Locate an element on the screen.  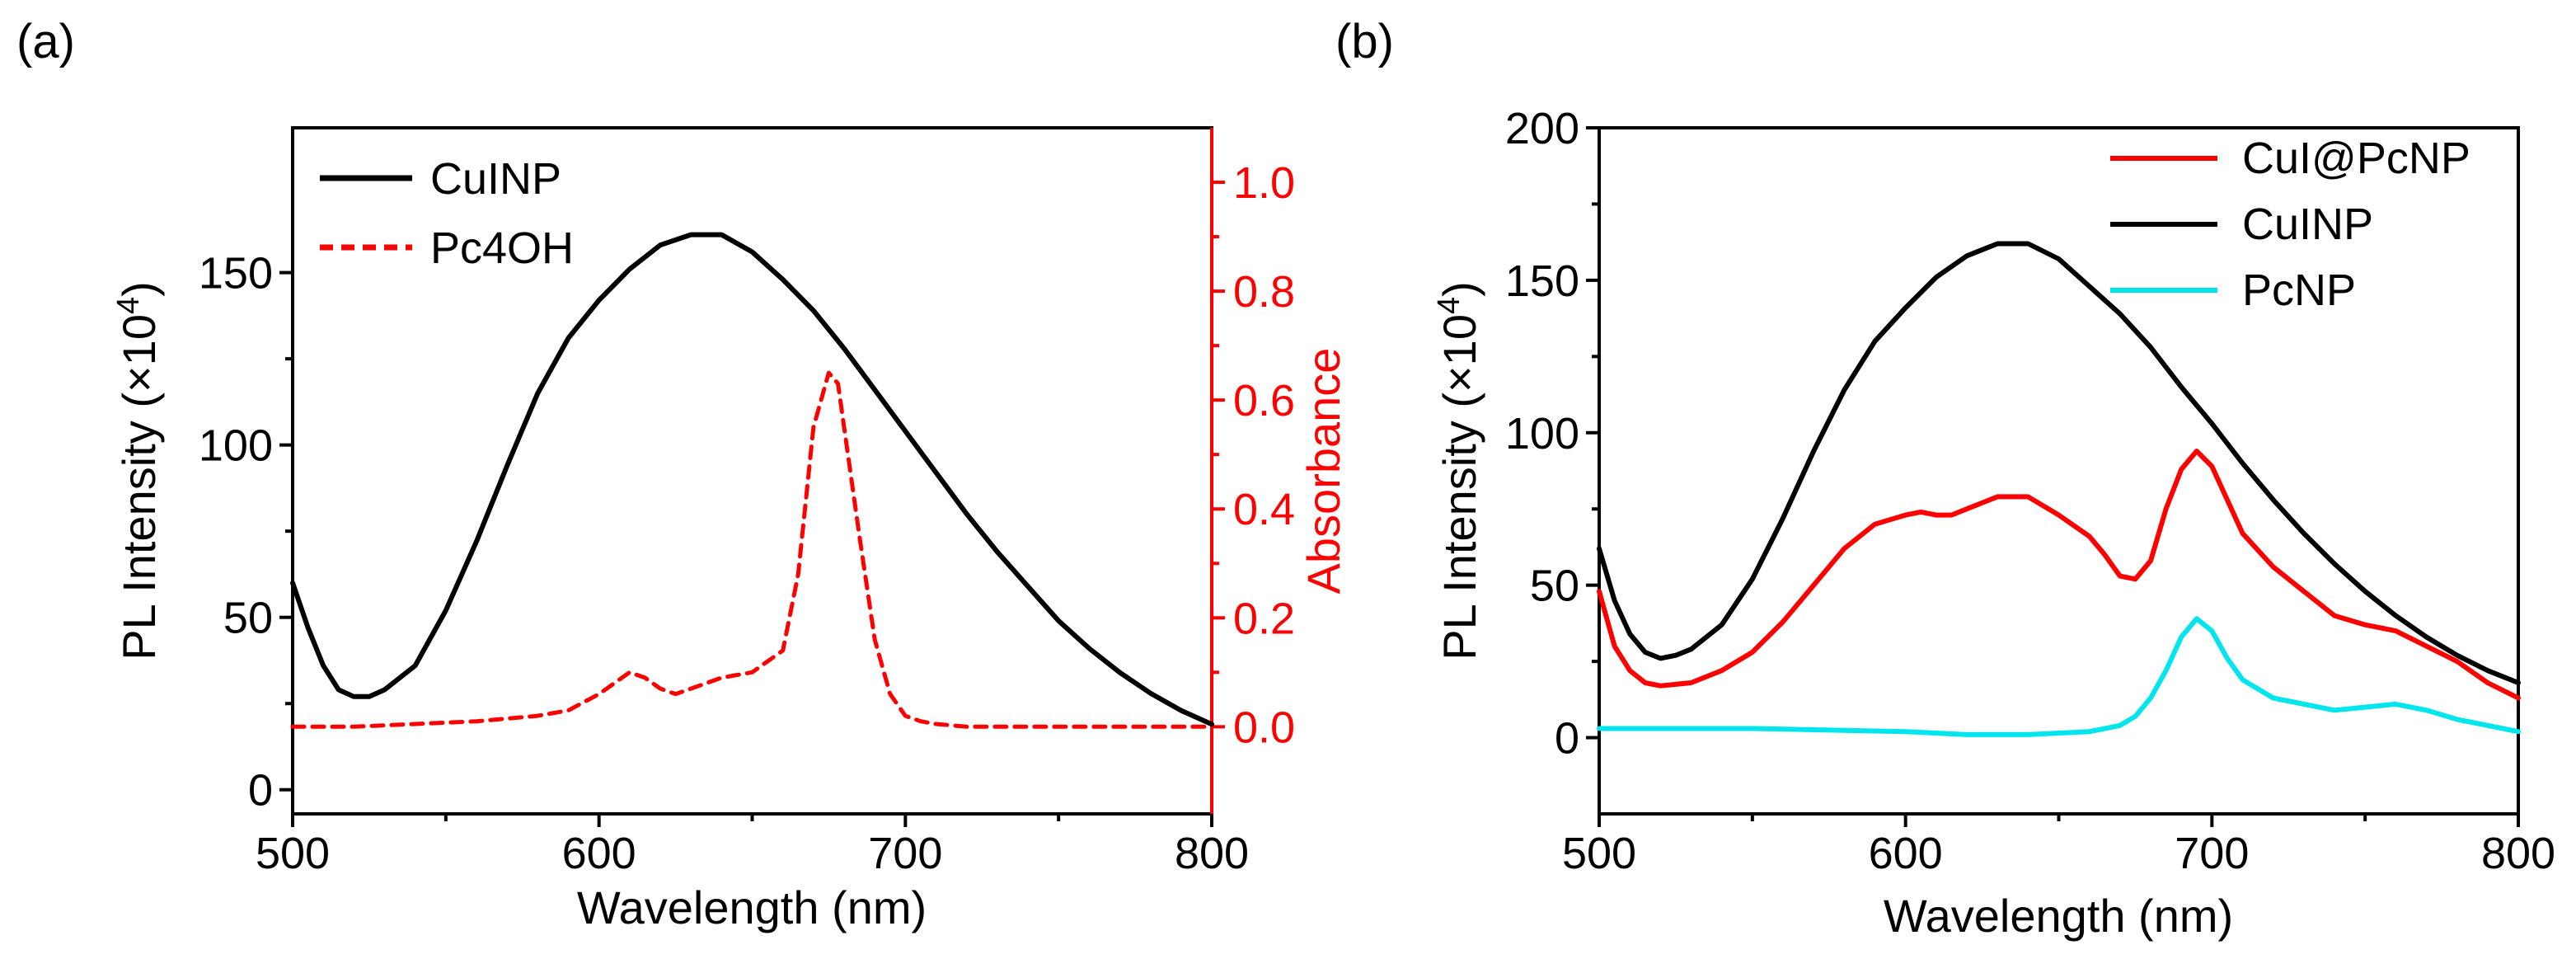
panel-a-y2-ticks: 0.0 0.2 0.4 0.6 0.8 1.0 is located at coordinates (1254, 455).